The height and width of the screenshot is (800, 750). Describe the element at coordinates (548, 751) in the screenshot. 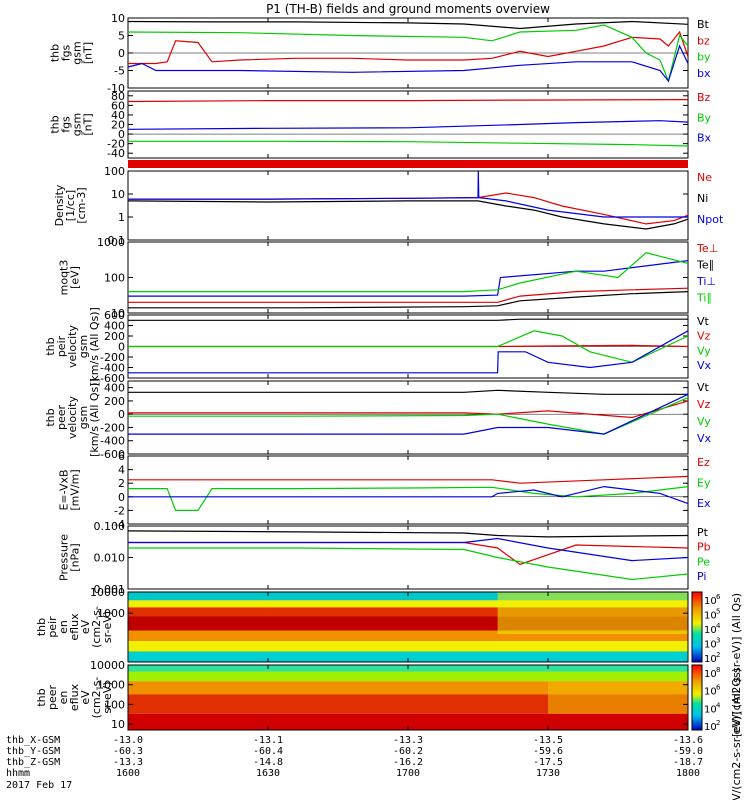

I see `footer-value: -59.6` at that location.